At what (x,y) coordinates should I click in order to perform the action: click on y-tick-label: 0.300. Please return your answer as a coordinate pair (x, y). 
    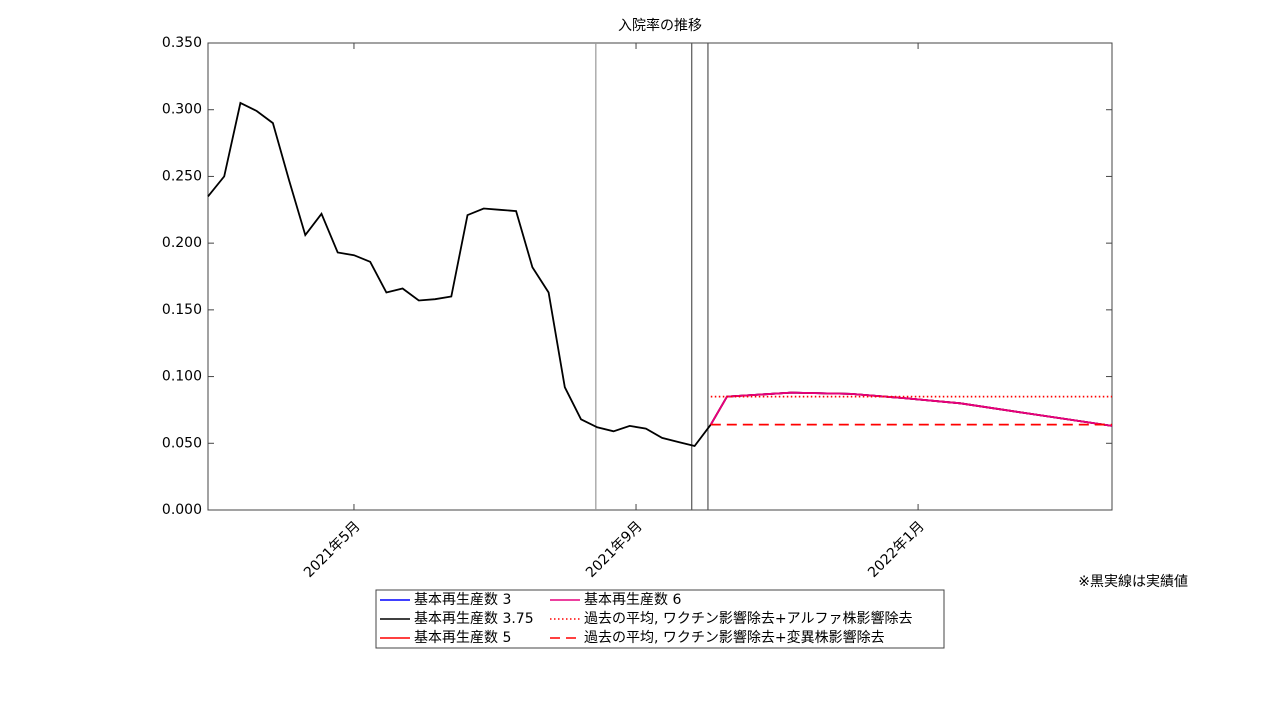
    Looking at the image, I should click on (182, 110).